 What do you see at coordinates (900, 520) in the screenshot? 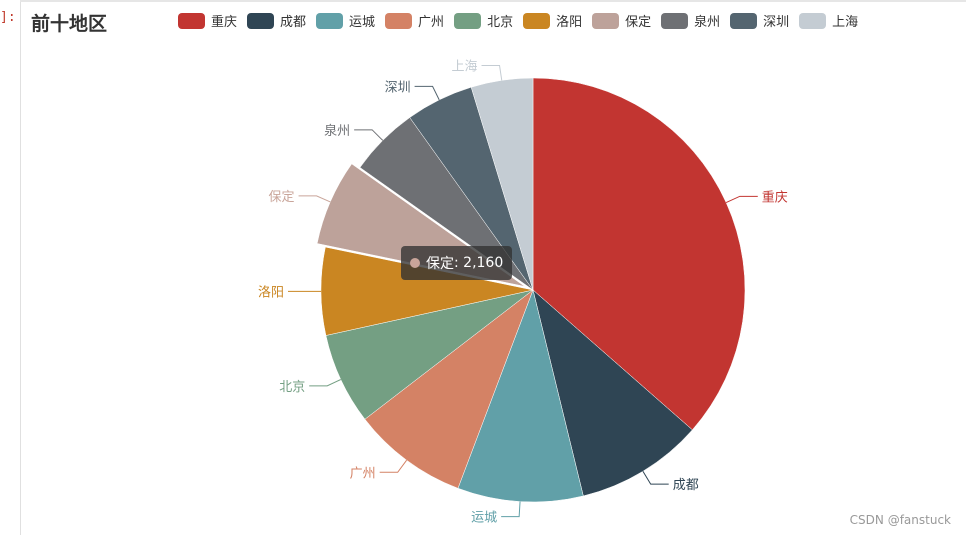
I see `watermark: CSDN @fanstuck` at bounding box center [900, 520].